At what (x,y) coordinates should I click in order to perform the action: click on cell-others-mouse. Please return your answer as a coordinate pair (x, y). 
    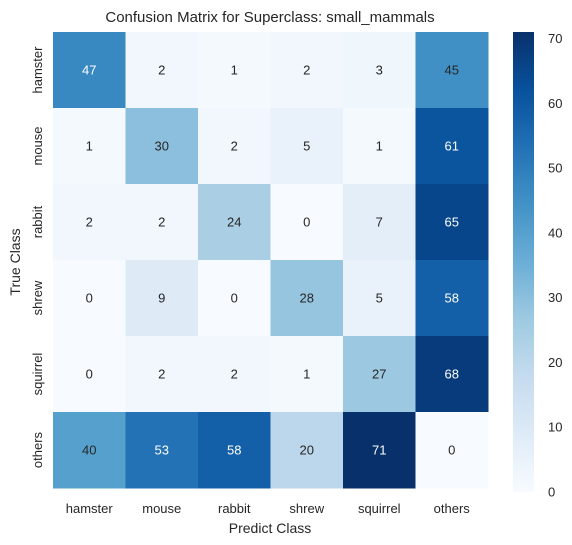
    Looking at the image, I should click on (162, 450).